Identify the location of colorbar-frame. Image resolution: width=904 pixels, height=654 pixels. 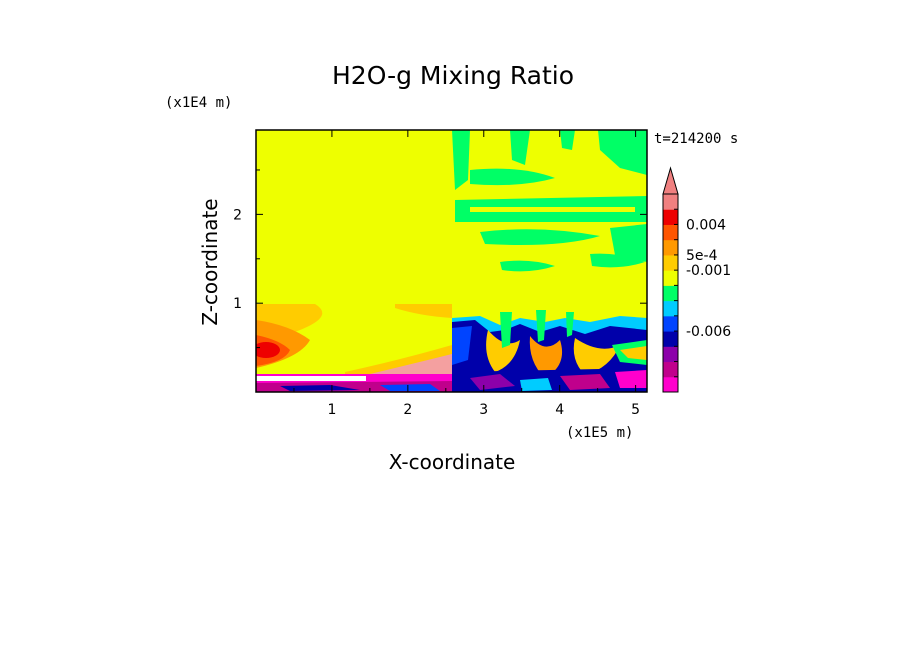
(670, 293).